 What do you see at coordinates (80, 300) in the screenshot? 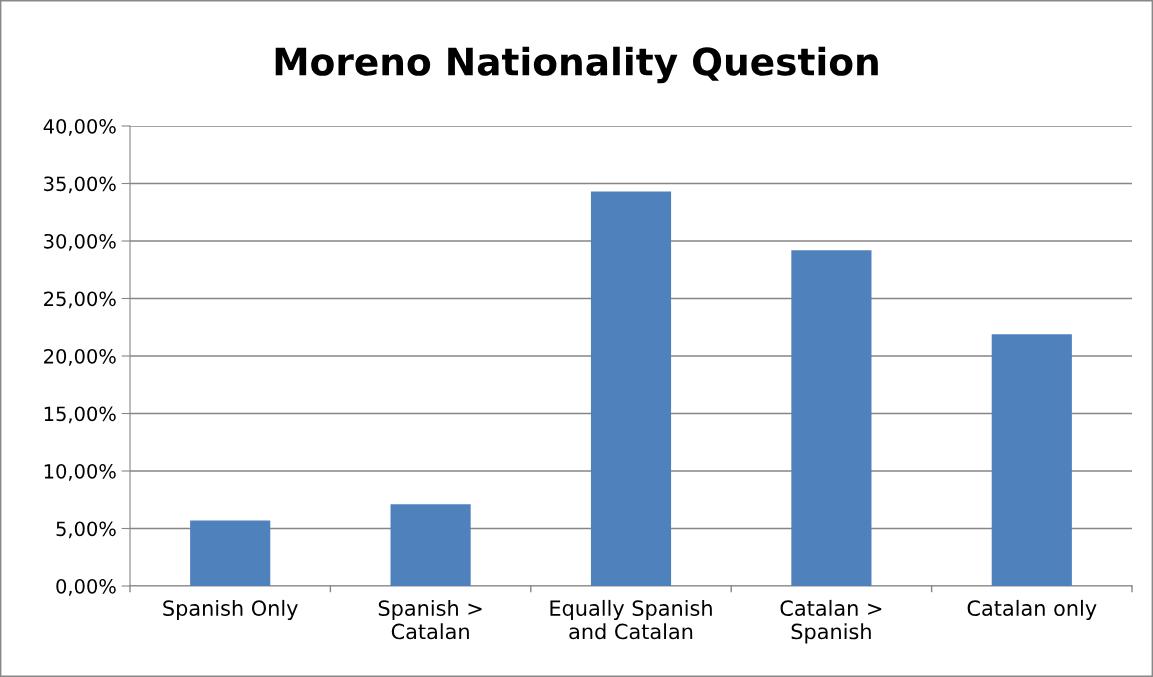
I see `y-tick-label: 25,00%` at bounding box center [80, 300].